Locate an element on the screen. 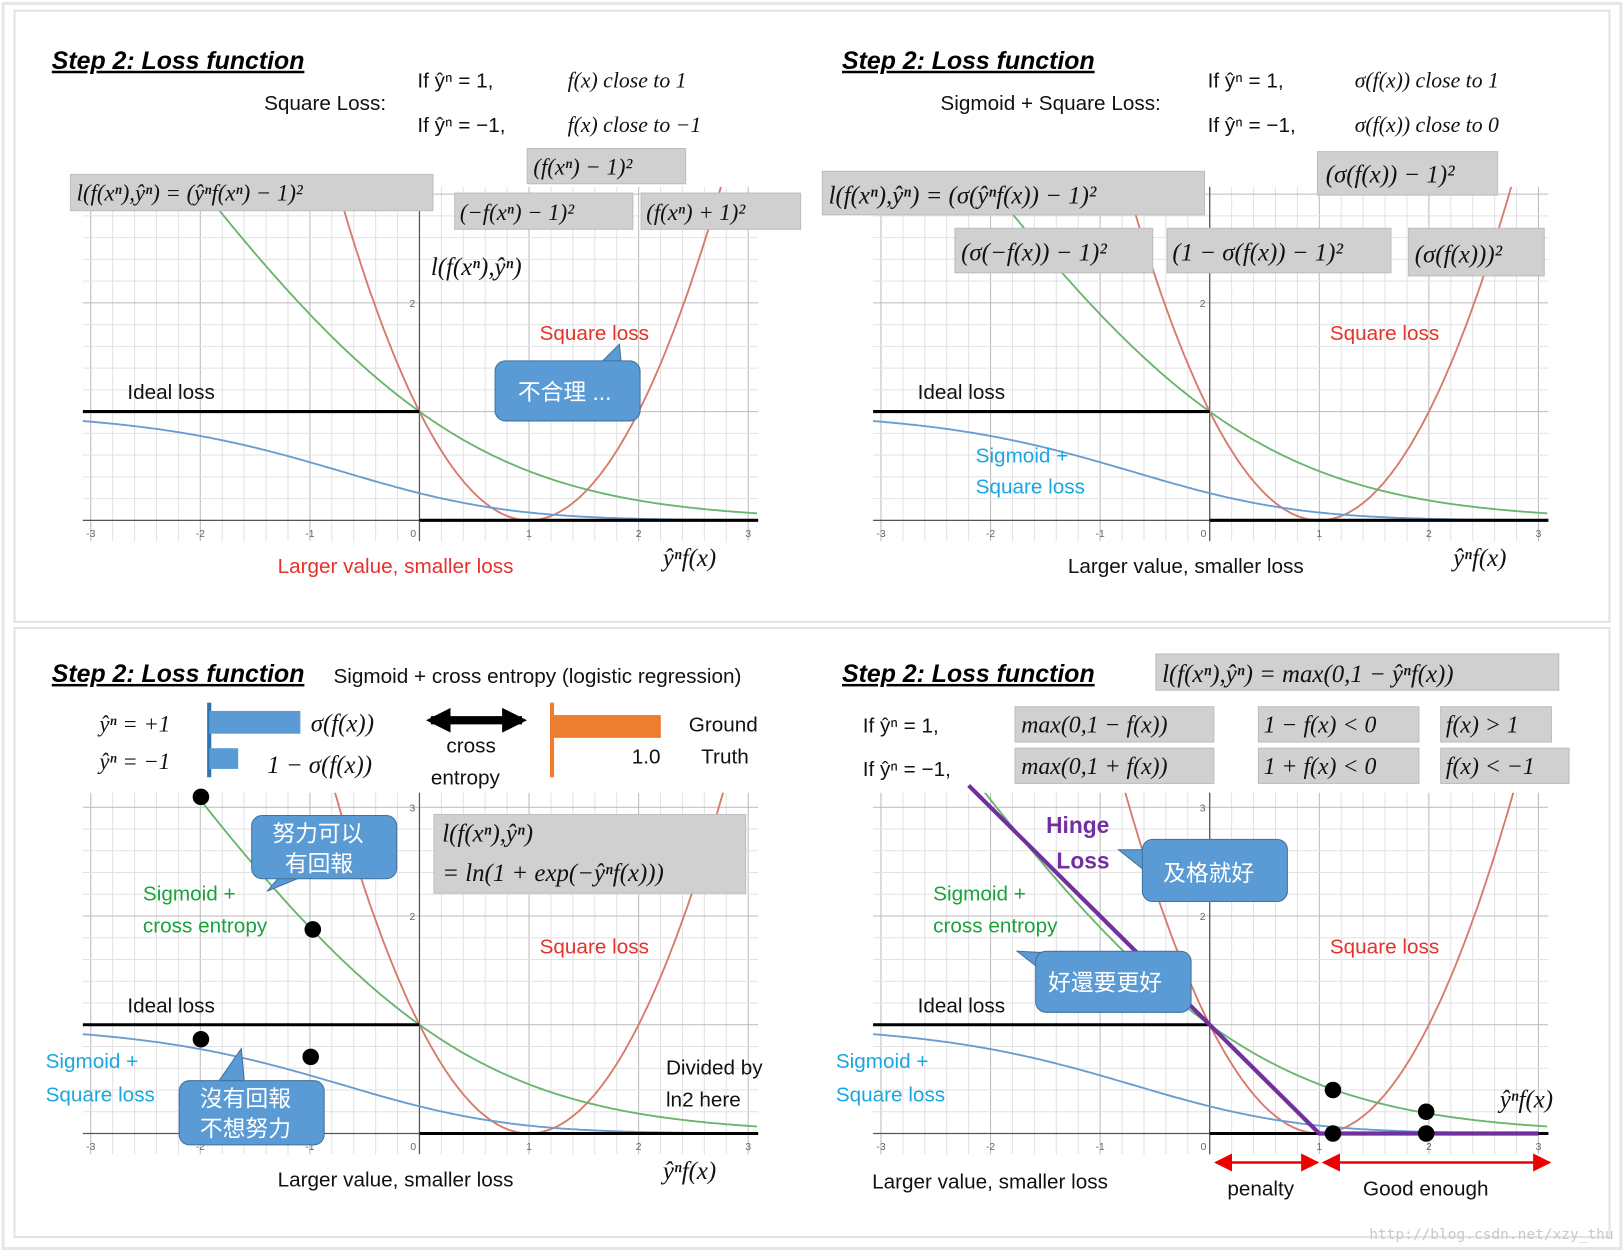 Image resolution: width=1624 pixels, height=1252 pixels. label: Loss is located at coordinates (1082, 860).